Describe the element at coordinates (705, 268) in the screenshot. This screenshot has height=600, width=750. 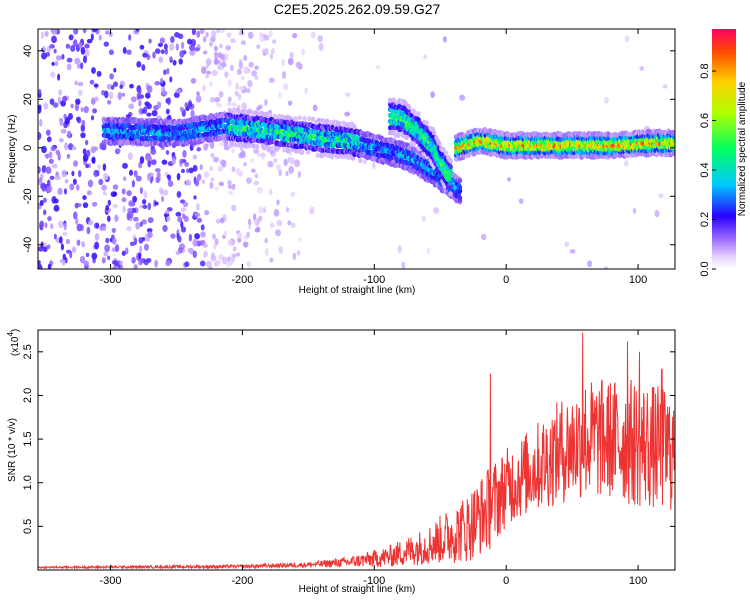
I see `colorbar-tick-label: 0.0` at that location.